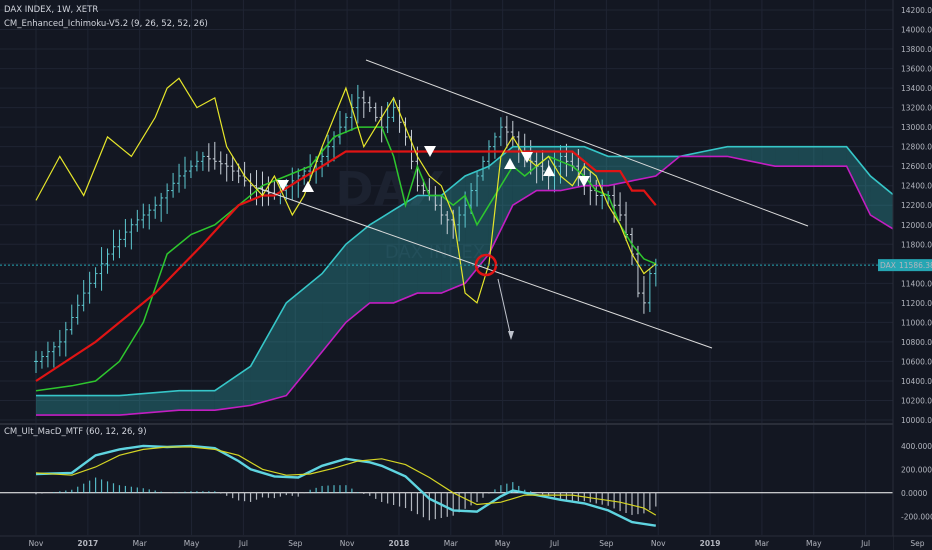  Describe the element at coordinates (916, 225) in the screenshot. I see `price-tick-label: 12000.00` at that location.